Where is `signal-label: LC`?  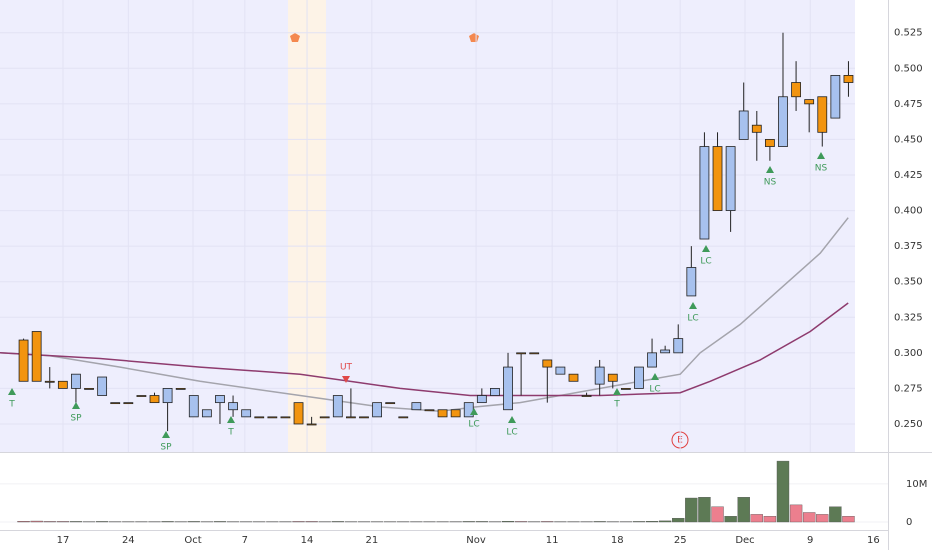 signal-label: LC is located at coordinates (654, 390).